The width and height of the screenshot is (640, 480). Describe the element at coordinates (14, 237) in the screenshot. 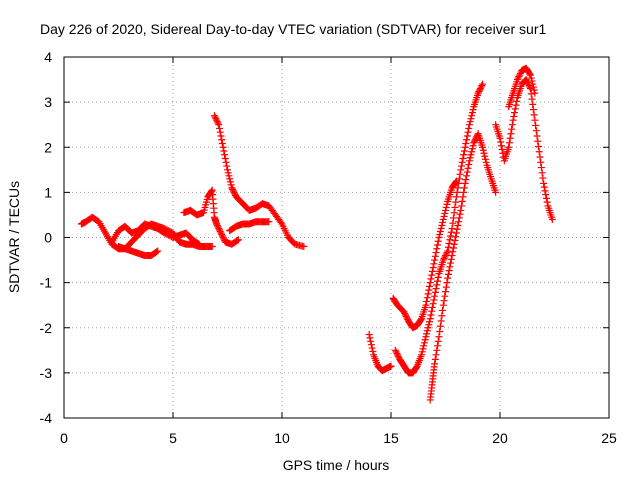

I see `y-axis-label: SDTVAR / TECUs` at that location.